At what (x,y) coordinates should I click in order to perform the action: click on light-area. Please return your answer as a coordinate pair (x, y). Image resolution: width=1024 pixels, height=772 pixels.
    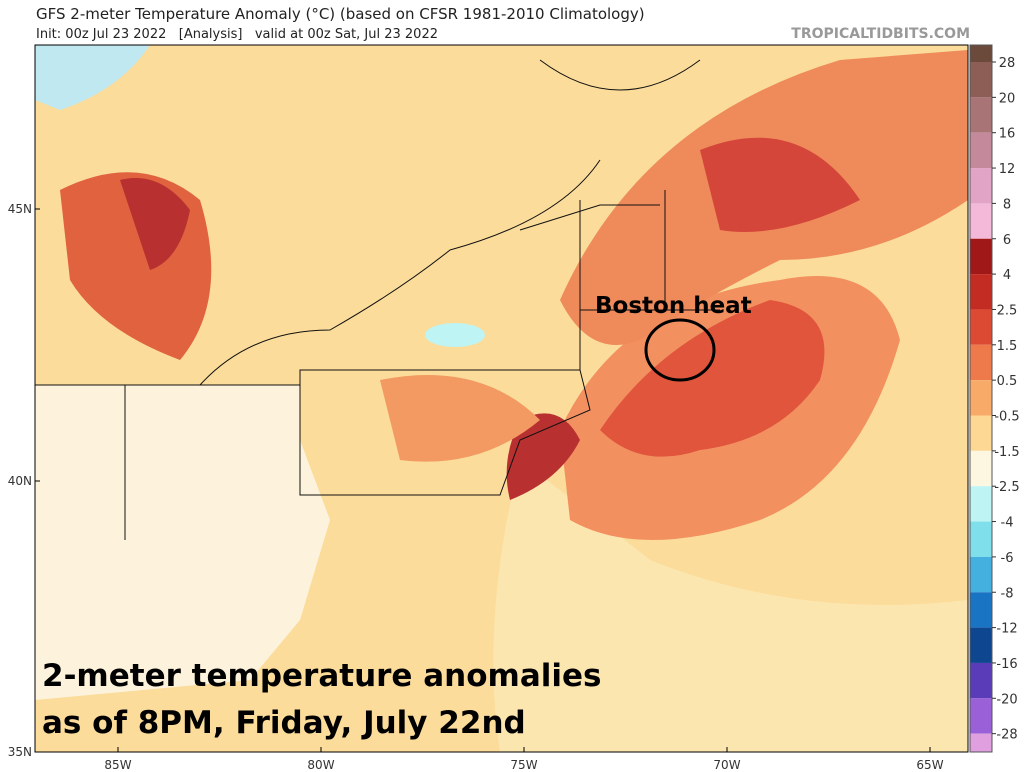
    Looking at the image, I should click on (182, 542).